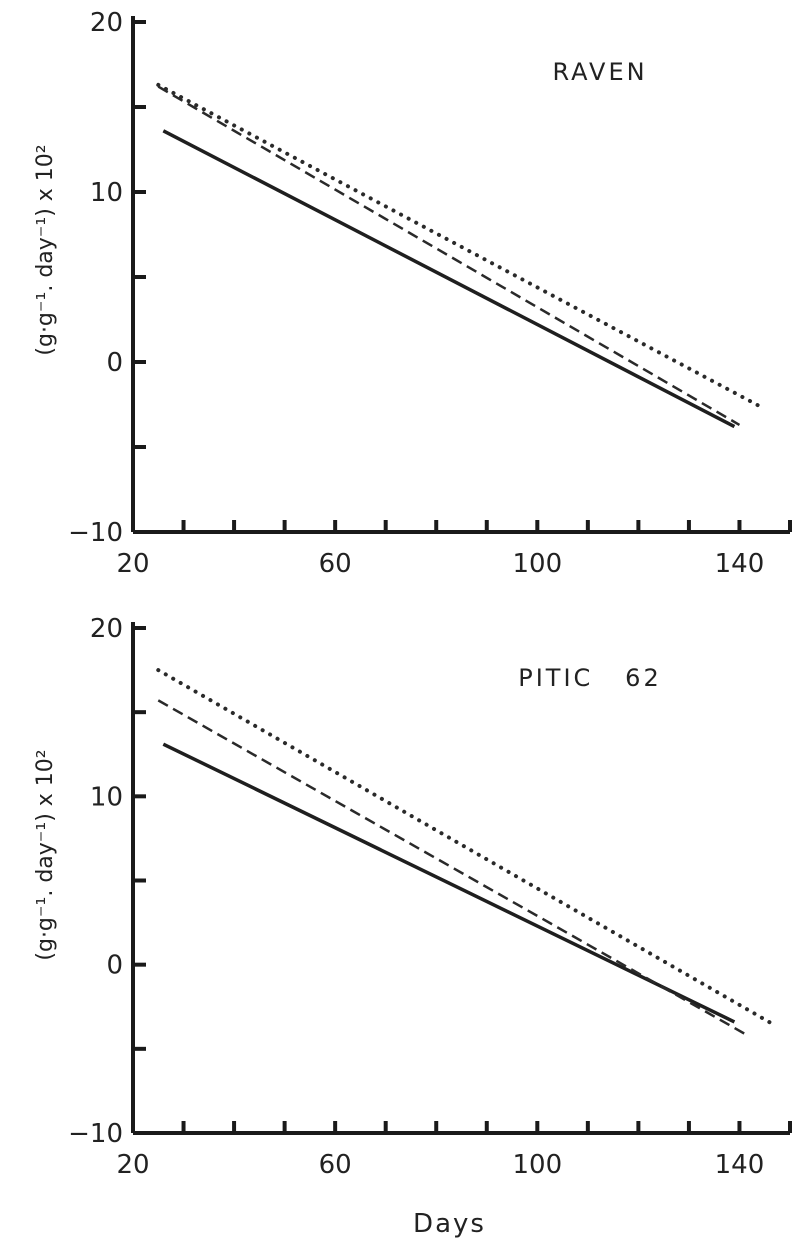 This screenshot has width=810, height=1252. I want to click on x-axis-title: Days, so click(449, 1224).